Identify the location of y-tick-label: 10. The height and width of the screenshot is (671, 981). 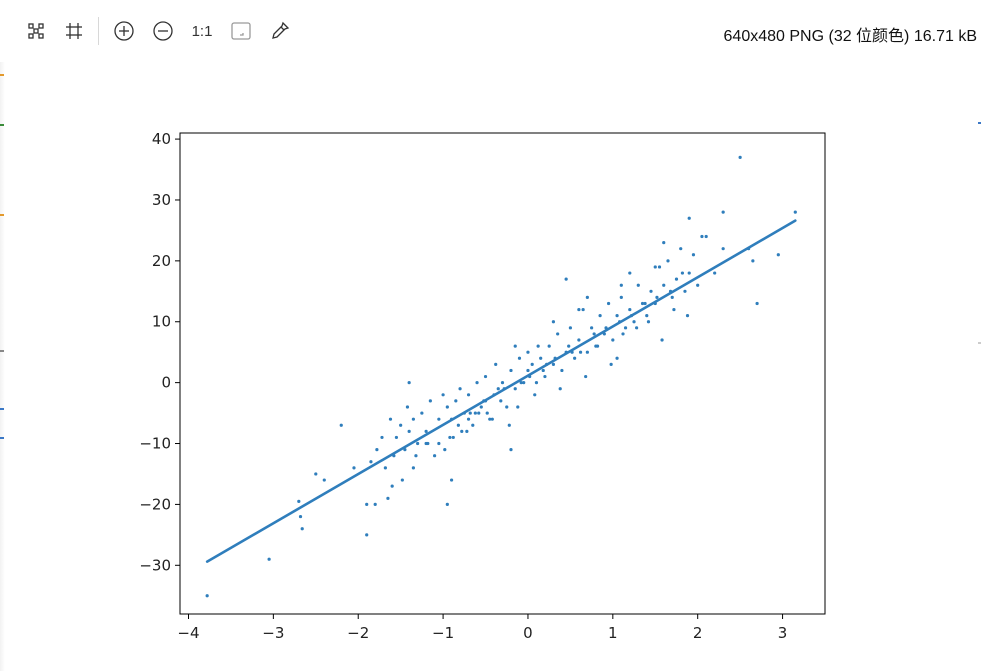
(161, 322).